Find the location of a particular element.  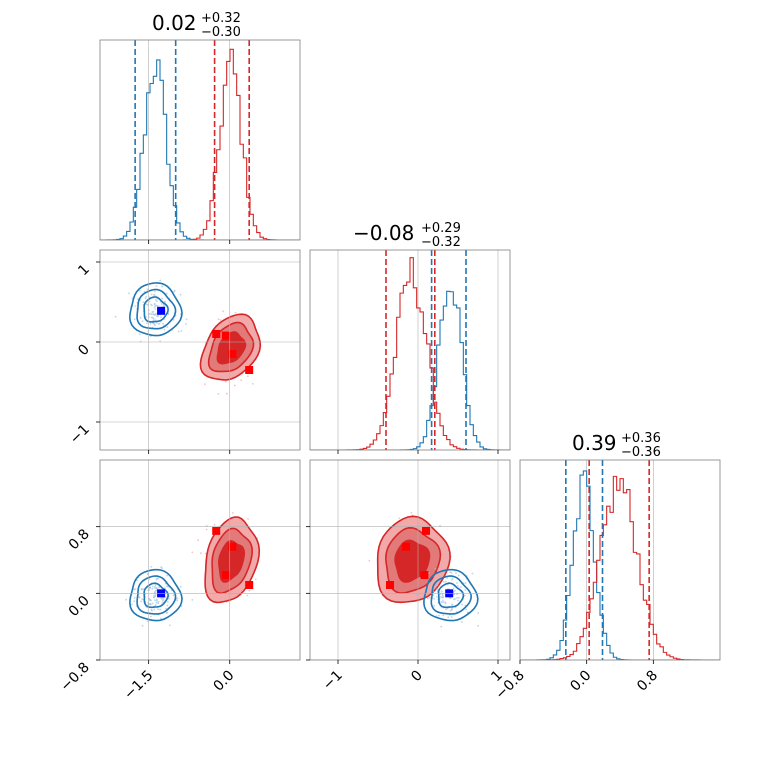

title-minus-2: −0.32 is located at coordinates (441, 242).